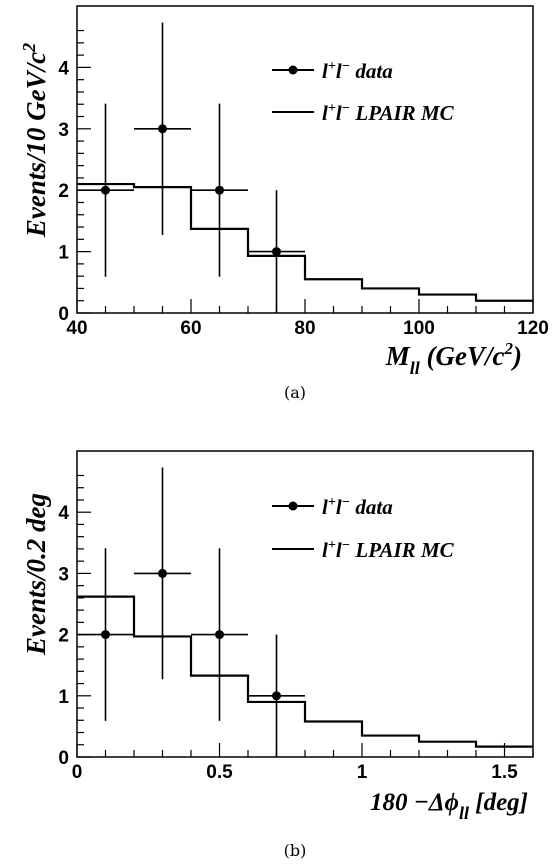 Image resolution: width=553 pixels, height=867 pixels. Describe the element at coordinates (36, 145) in the screenshot. I see `y-axis-label-text: Events/10 GeV/c` at that location.